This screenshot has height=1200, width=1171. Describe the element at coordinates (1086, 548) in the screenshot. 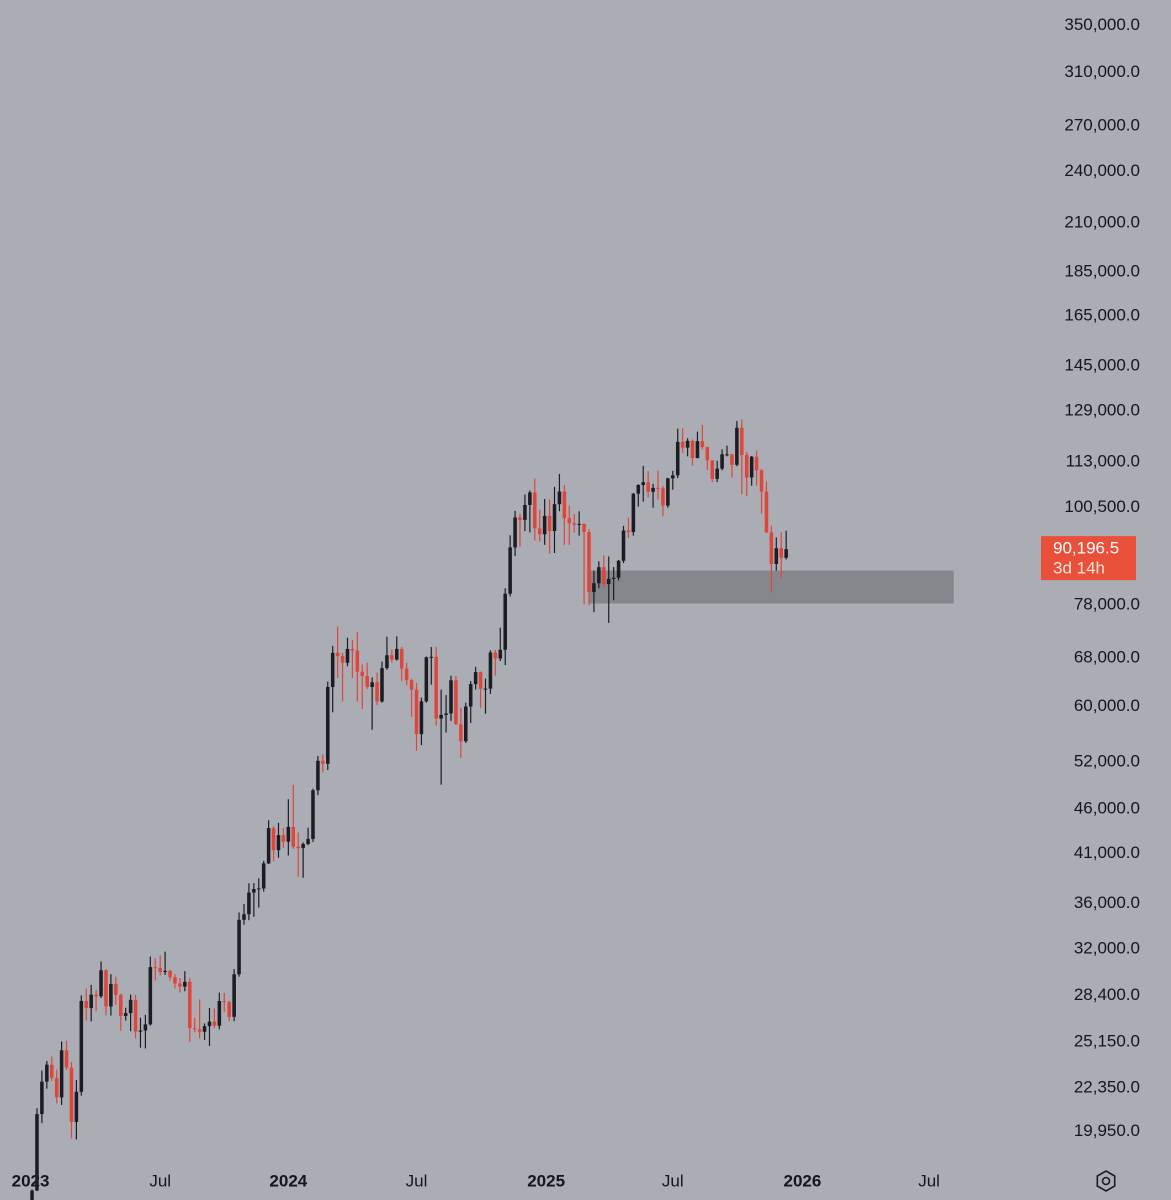

I see `price-tag-label: 90,196.5` at that location.